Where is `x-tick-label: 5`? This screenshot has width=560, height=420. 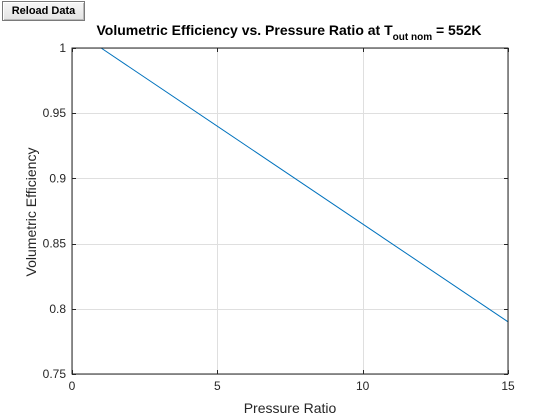 x-tick-label: 5 is located at coordinates (217, 386).